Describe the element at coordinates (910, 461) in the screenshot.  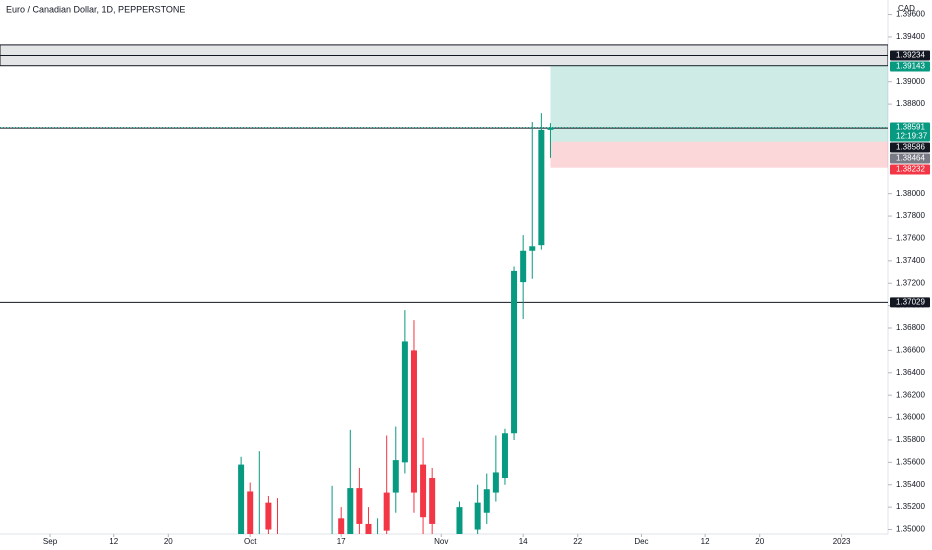
I see `y-tick-label: 1.35600` at that location.